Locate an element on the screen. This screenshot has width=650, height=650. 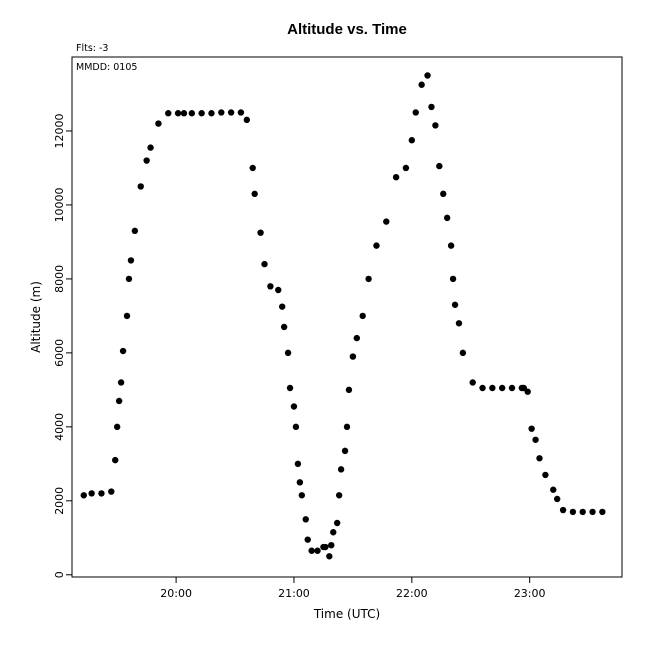
y-tick-label: 12000 is located at coordinates (59, 130).